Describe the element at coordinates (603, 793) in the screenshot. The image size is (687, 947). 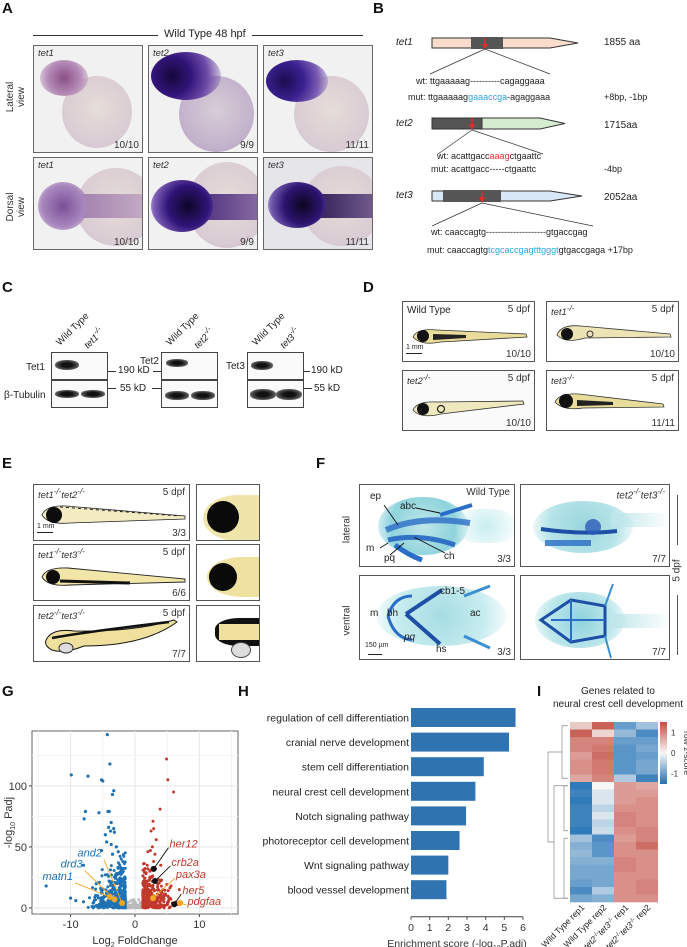
I see `heatmap-cell-r9-c1` at that location.